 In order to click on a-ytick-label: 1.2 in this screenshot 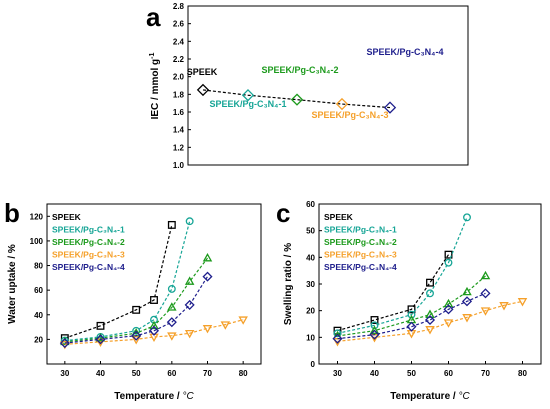, I will do `click(179, 147)`.